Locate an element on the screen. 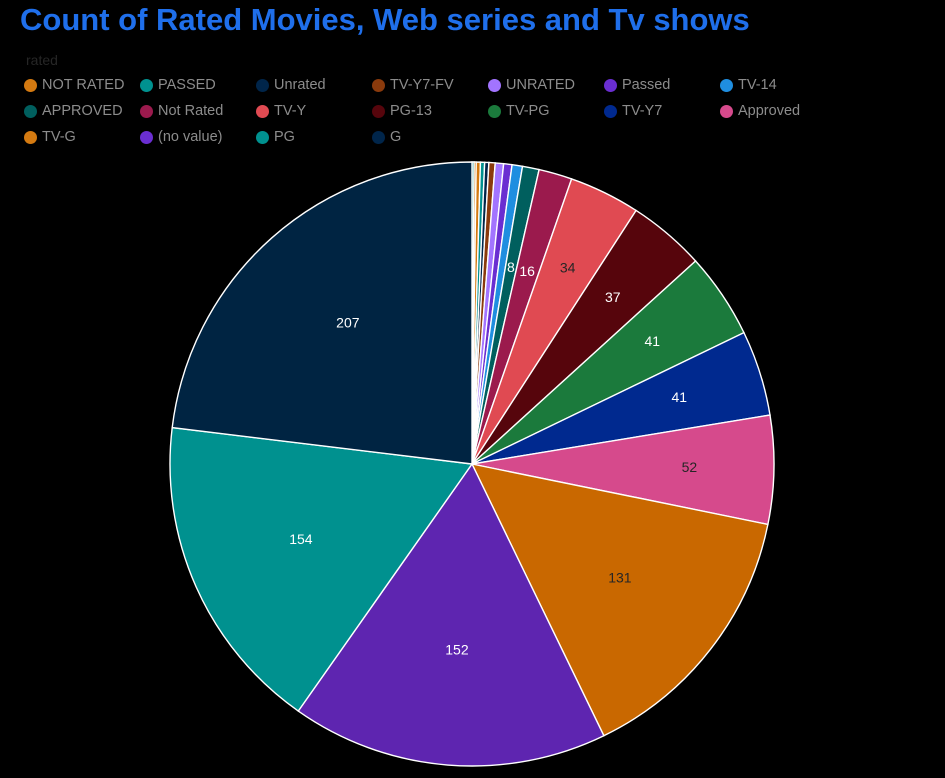 The height and width of the screenshot is (778, 945). legend-item: UNRATED is located at coordinates (546, 85).